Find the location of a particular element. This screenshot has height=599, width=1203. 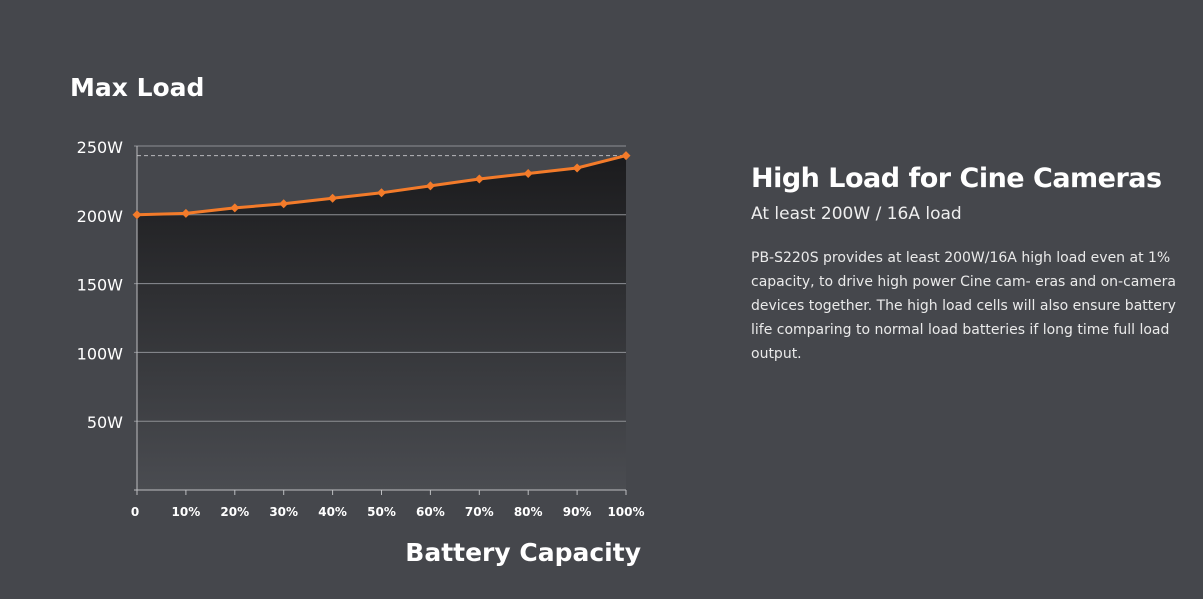

y-tick-labels: 50W 100W 150W 200W 250W is located at coordinates (100, 285).